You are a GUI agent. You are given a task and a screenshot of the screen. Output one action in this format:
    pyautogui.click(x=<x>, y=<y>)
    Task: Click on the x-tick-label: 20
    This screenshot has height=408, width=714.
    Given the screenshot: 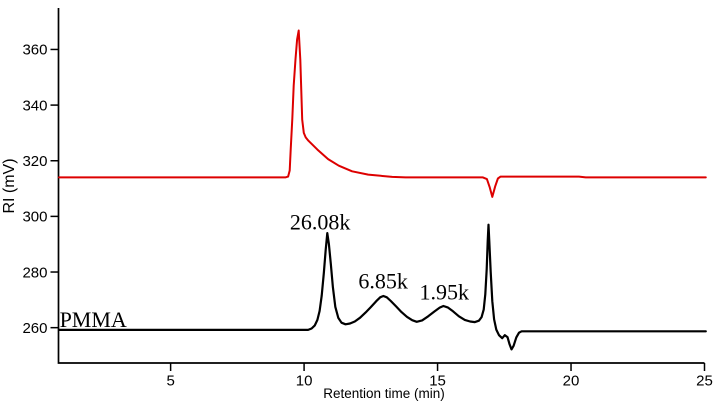 What is the action you would take?
    pyautogui.click(x=571, y=381)
    